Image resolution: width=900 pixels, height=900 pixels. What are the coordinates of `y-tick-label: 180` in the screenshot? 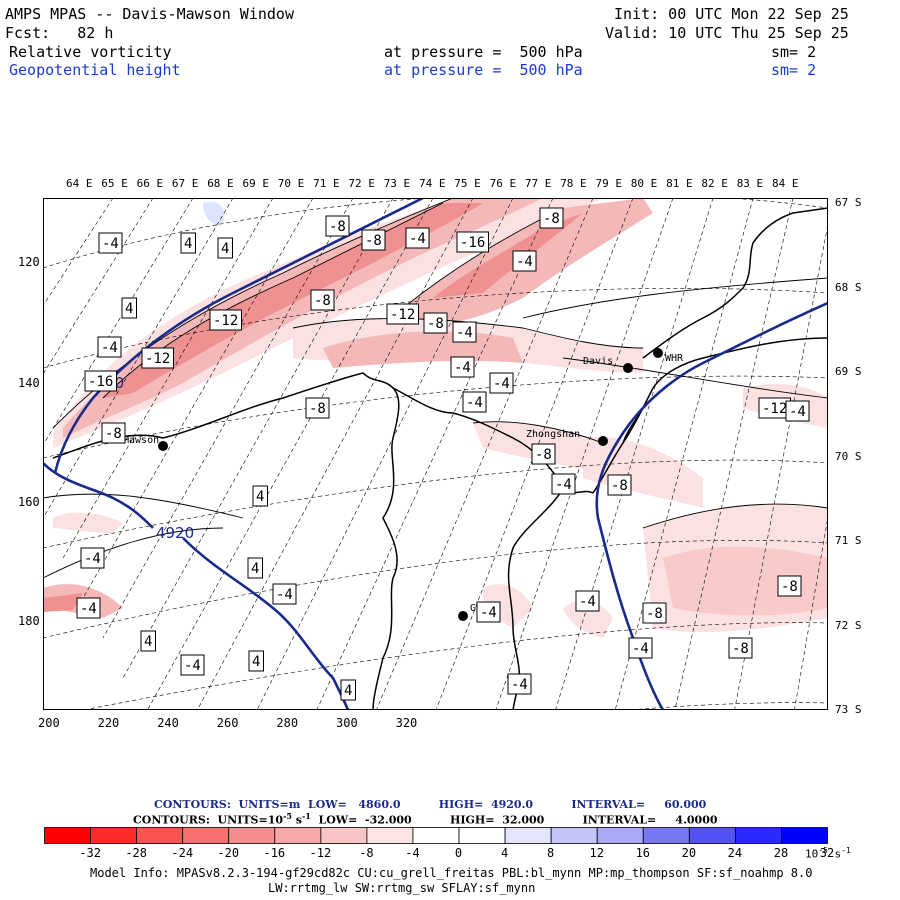 It's located at (29, 621).